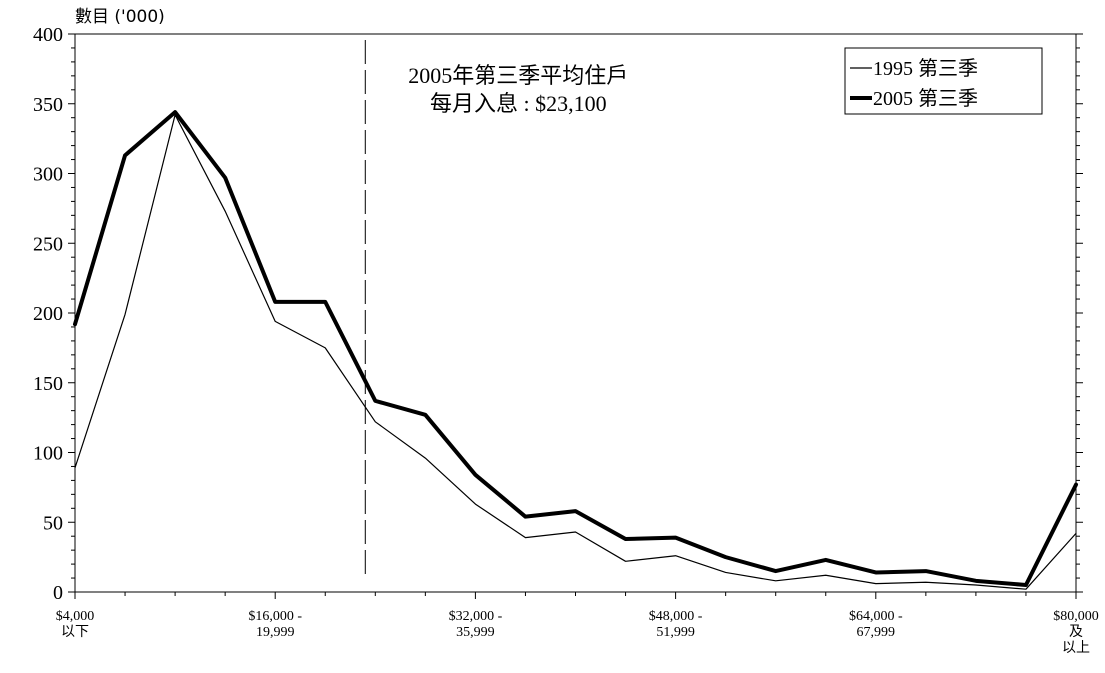 The width and height of the screenshot is (1105, 673). What do you see at coordinates (925, 98) in the screenshot?
I see `legend-label-2005: 2005 第三季` at bounding box center [925, 98].